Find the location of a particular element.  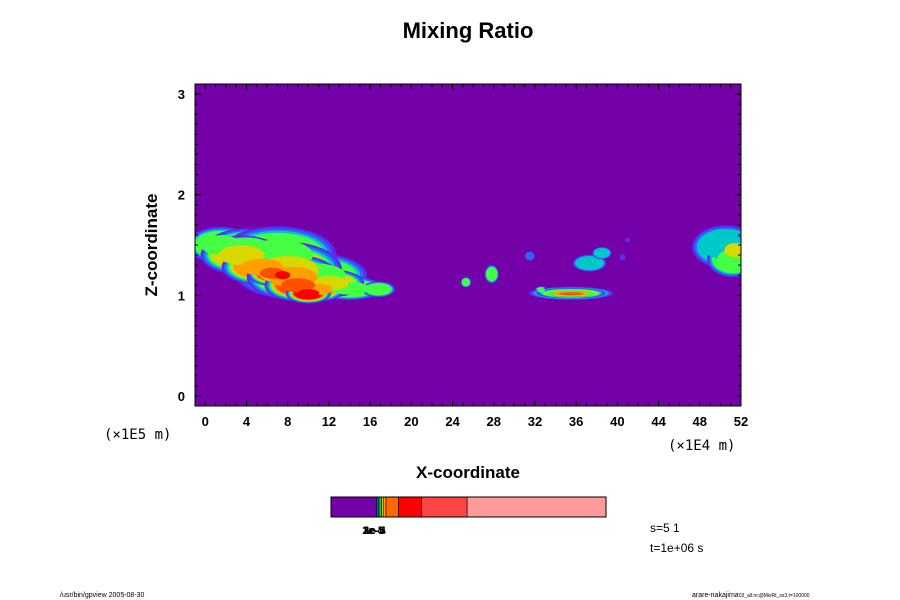

colorbar-frame is located at coordinates (468, 507).